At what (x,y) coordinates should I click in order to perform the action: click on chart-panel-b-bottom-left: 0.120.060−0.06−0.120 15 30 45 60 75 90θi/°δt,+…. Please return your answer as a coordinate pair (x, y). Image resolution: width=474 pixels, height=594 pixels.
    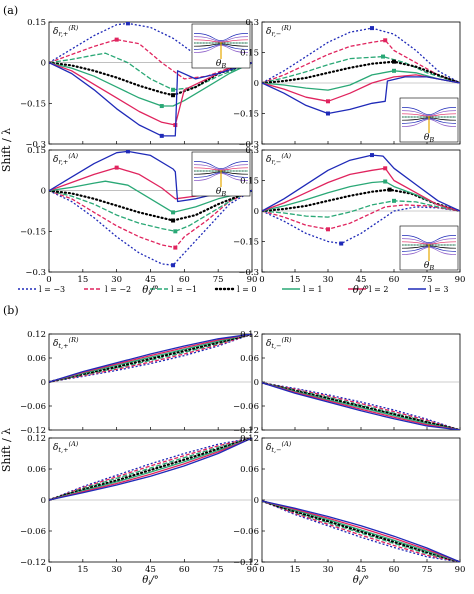
    Looking at the image, I should click on (138, 510).